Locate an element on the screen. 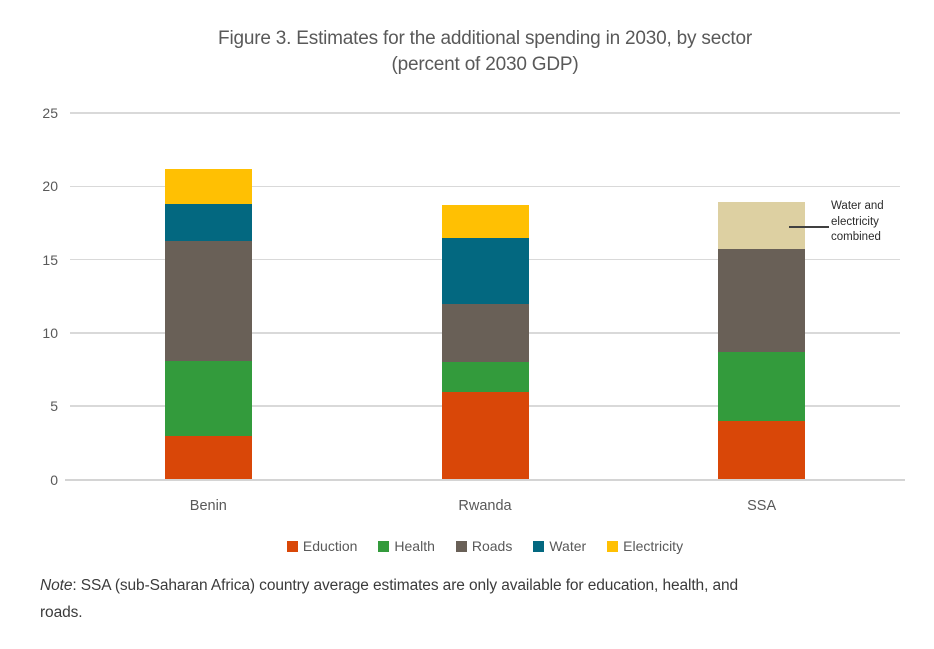 The height and width of the screenshot is (649, 934). annotation-connector-line is located at coordinates (809, 227).